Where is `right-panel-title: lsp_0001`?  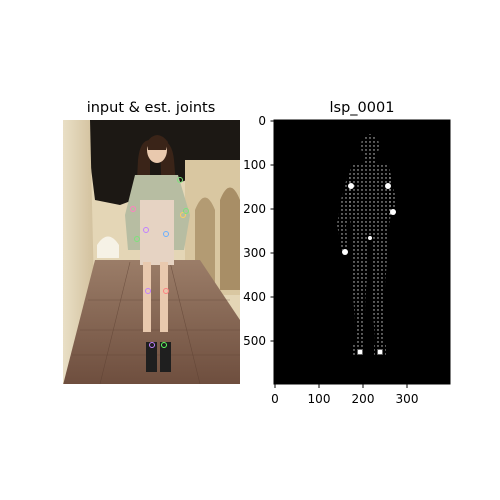 right-panel-title: lsp_0001 is located at coordinates (362, 108).